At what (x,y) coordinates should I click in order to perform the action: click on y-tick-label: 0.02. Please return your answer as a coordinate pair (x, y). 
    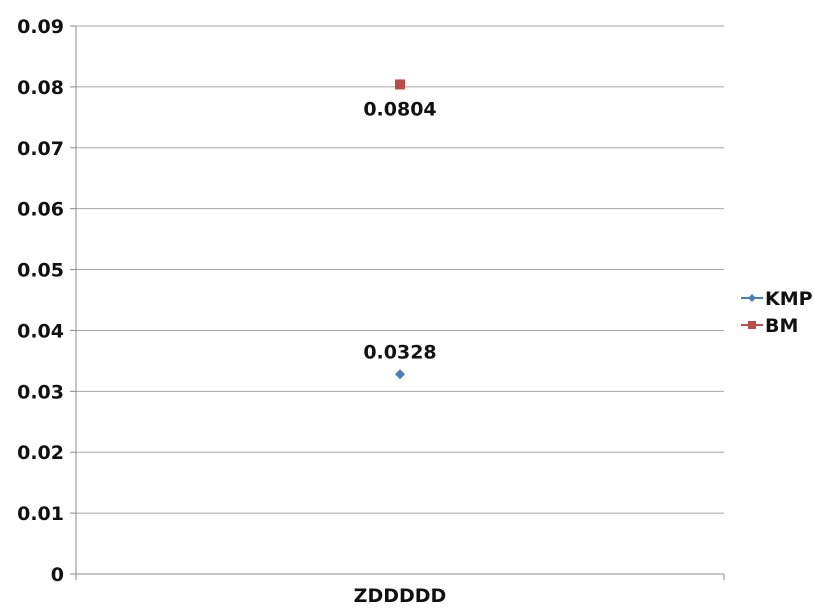
    Looking at the image, I should click on (40, 453).